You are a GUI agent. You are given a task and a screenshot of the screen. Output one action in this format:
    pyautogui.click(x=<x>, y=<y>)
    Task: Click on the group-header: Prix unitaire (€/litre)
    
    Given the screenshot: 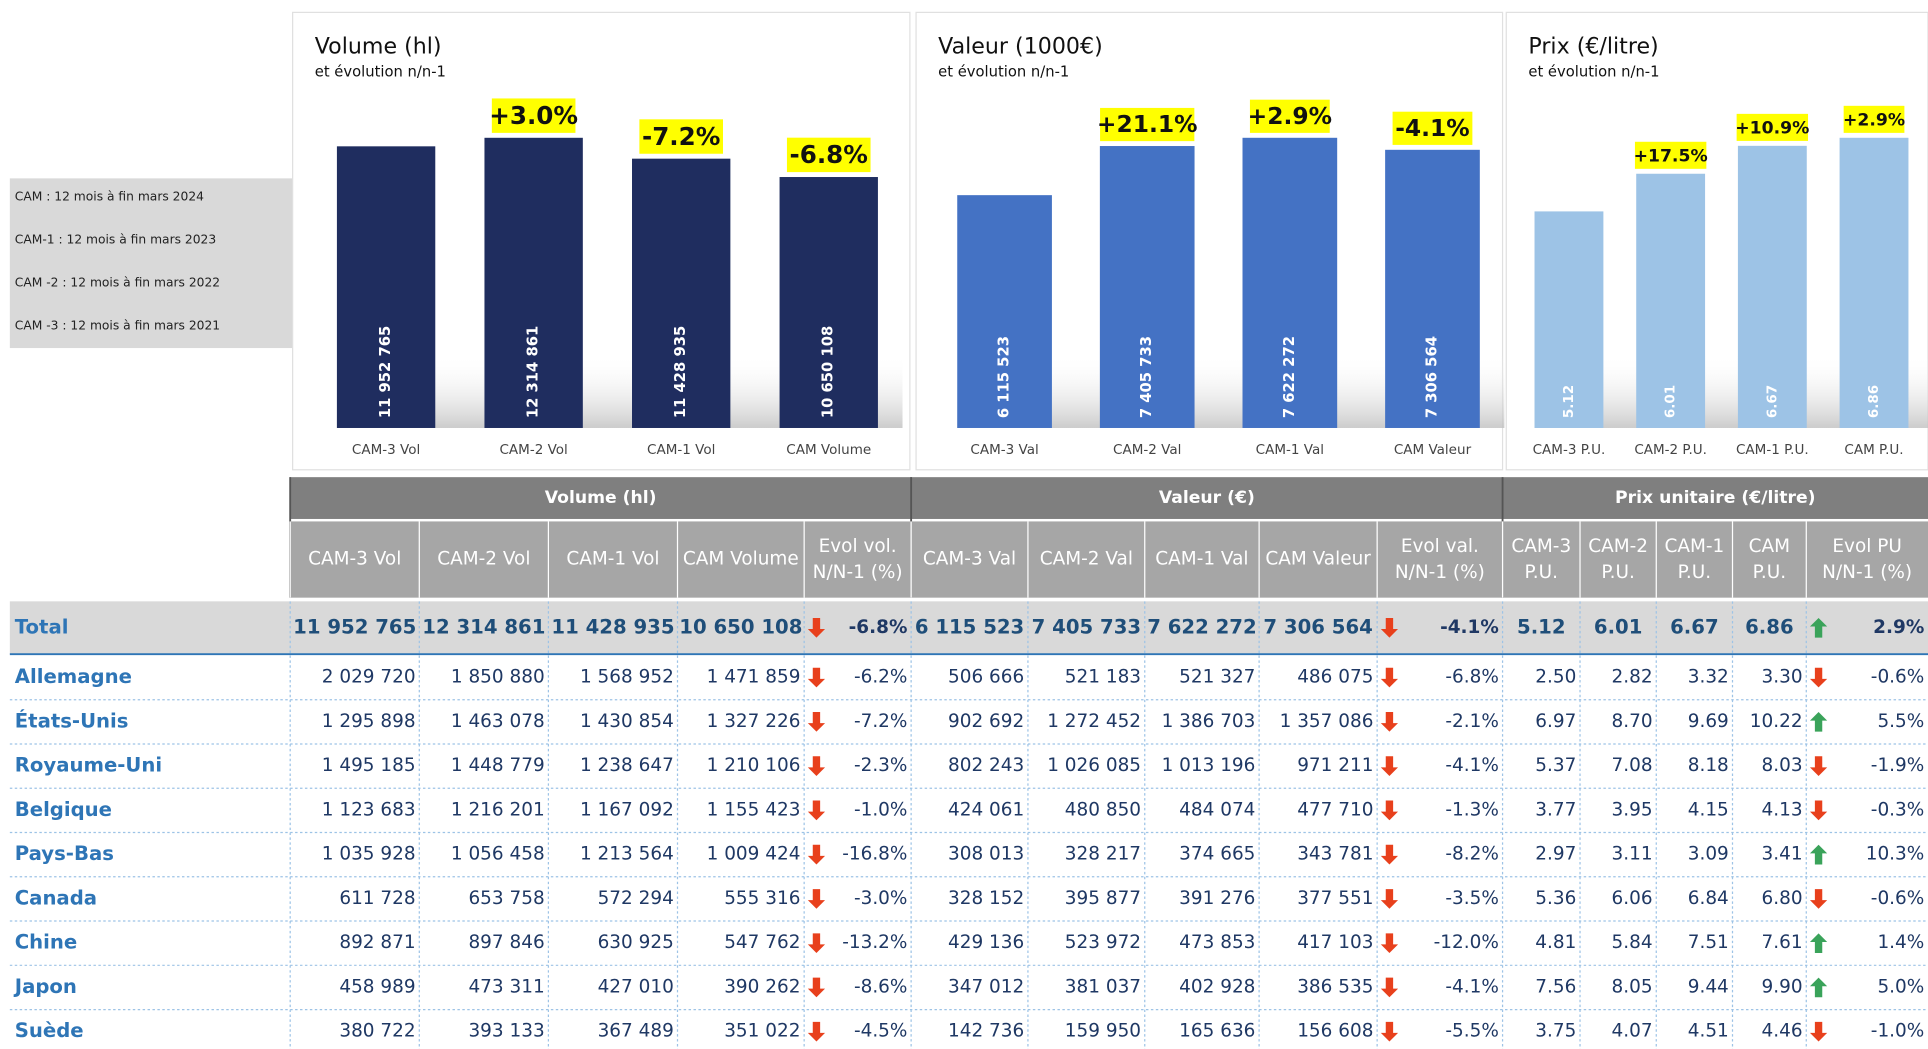 What is the action you would take?
    pyautogui.click(x=1715, y=498)
    